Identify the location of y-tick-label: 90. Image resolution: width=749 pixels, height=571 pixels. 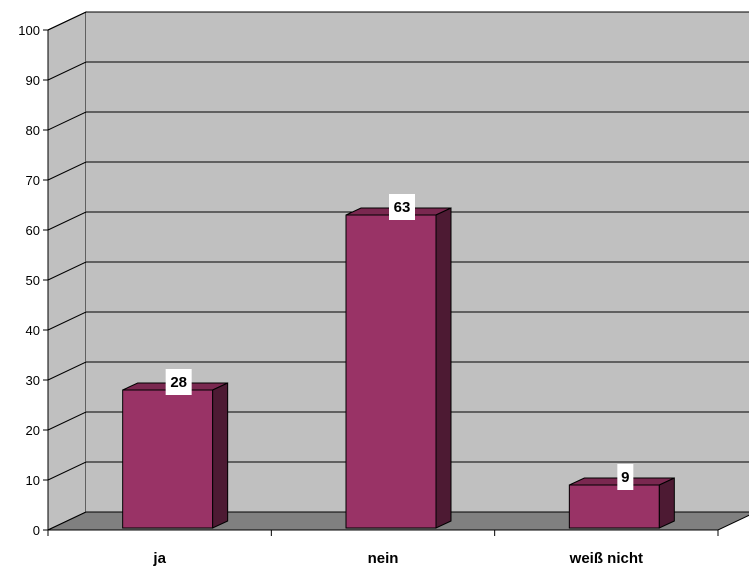
(33, 80).